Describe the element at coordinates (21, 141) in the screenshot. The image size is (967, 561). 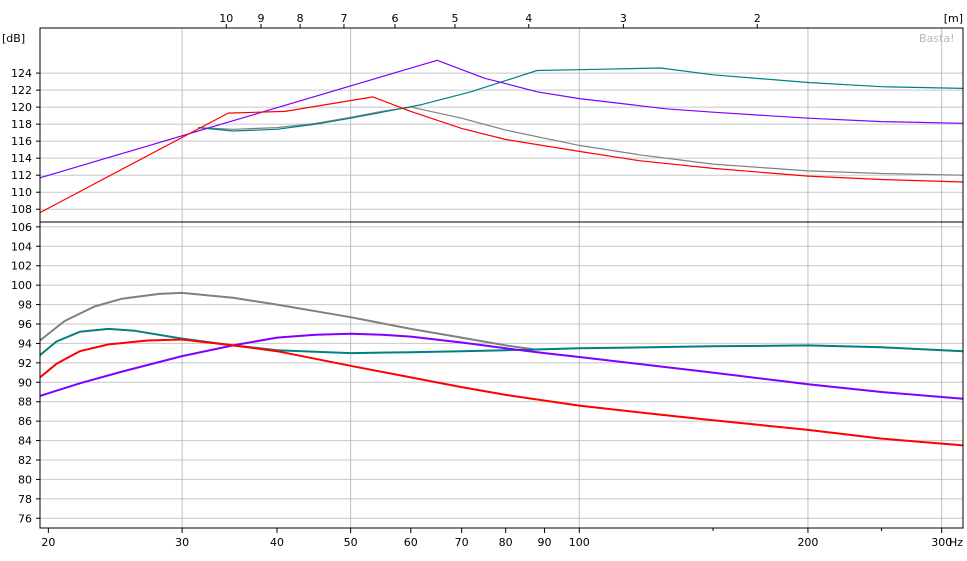
I see `upper-ytick-label: 116` at that location.